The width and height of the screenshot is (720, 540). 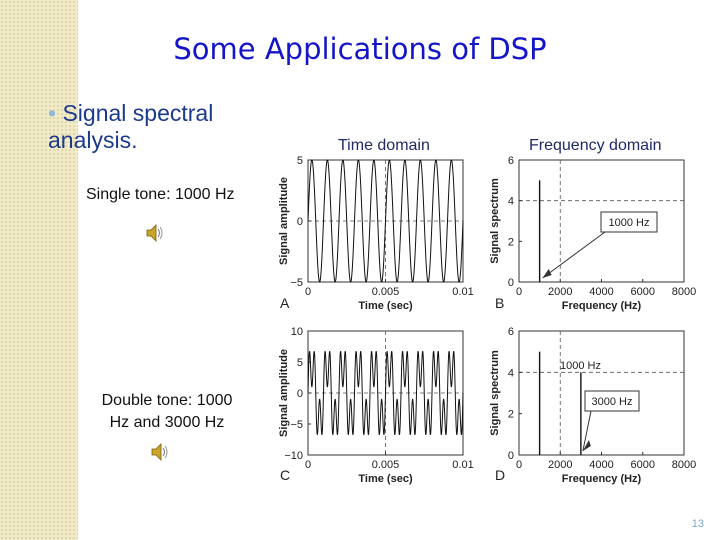 What do you see at coordinates (384, 145) in the screenshot?
I see `time-domain-heading: Time domain` at bounding box center [384, 145].